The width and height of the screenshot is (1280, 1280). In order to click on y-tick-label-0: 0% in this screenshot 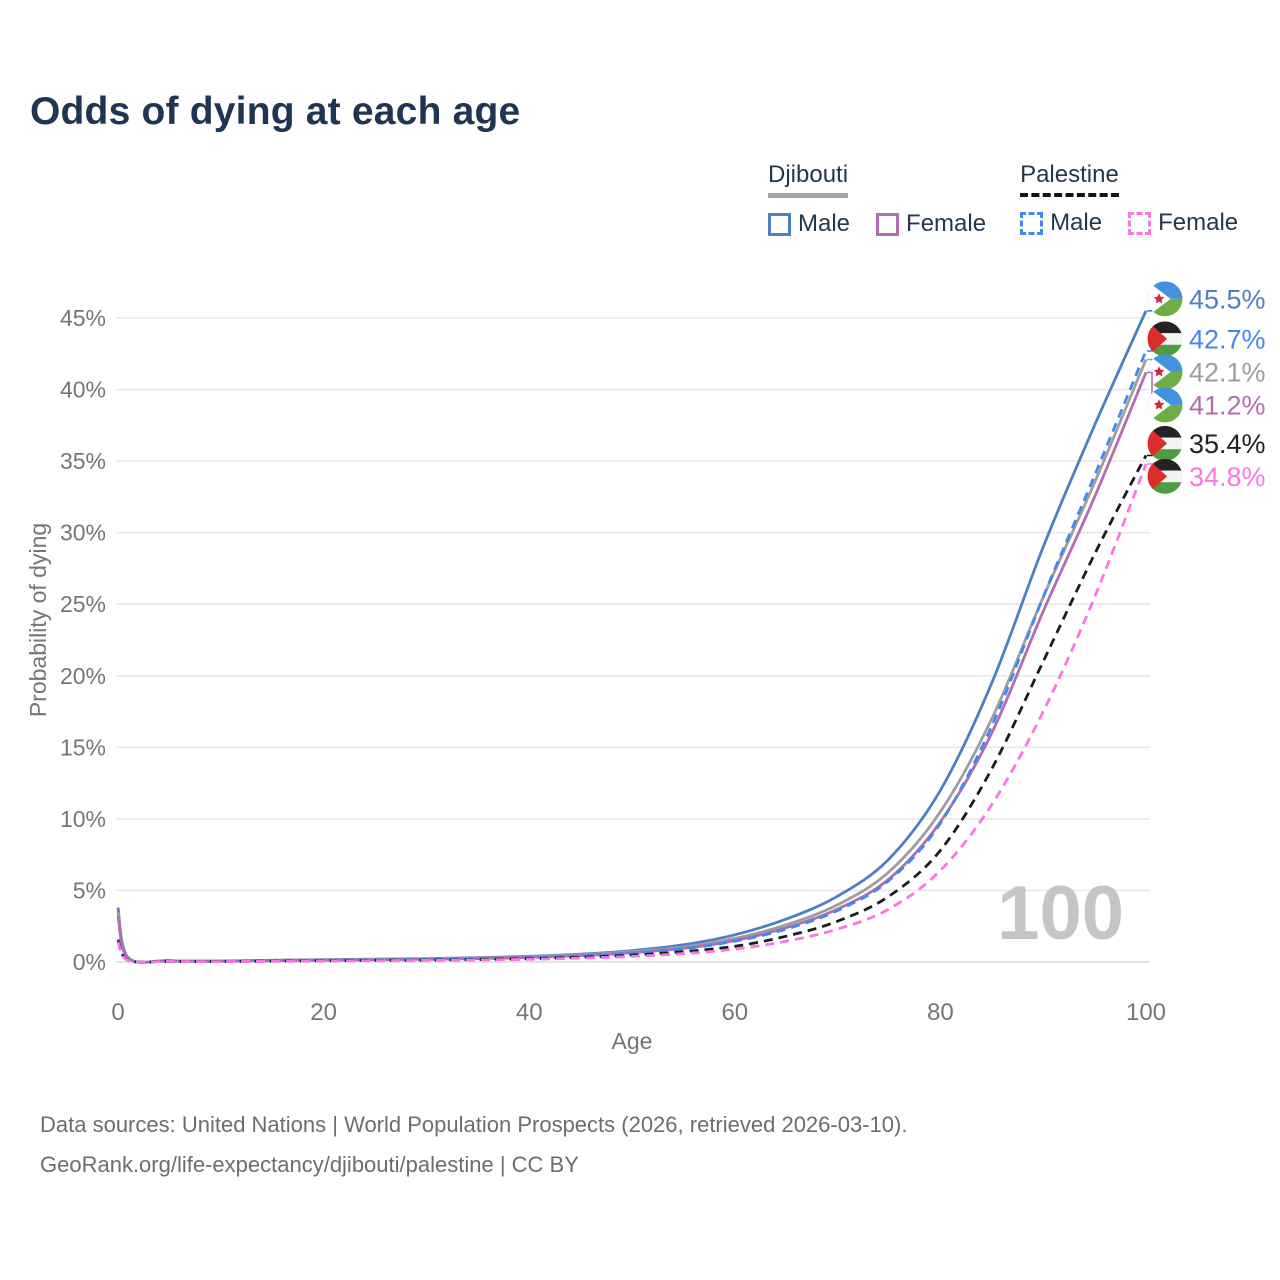, I will do `click(89, 962)`.